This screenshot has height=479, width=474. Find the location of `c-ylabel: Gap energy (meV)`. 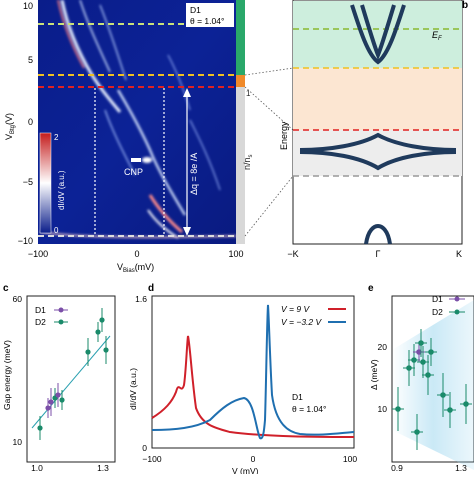

c-ylabel: Gap energy (meV) is located at coordinates (7, 375).